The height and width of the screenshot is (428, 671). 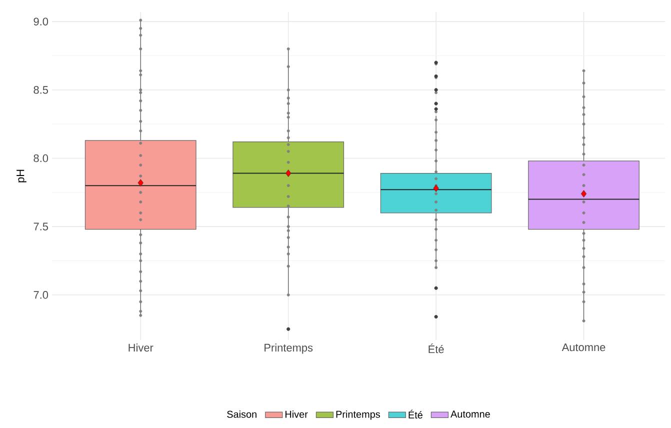 What do you see at coordinates (415, 414) in the screenshot?
I see `legend-label: Été` at bounding box center [415, 414].